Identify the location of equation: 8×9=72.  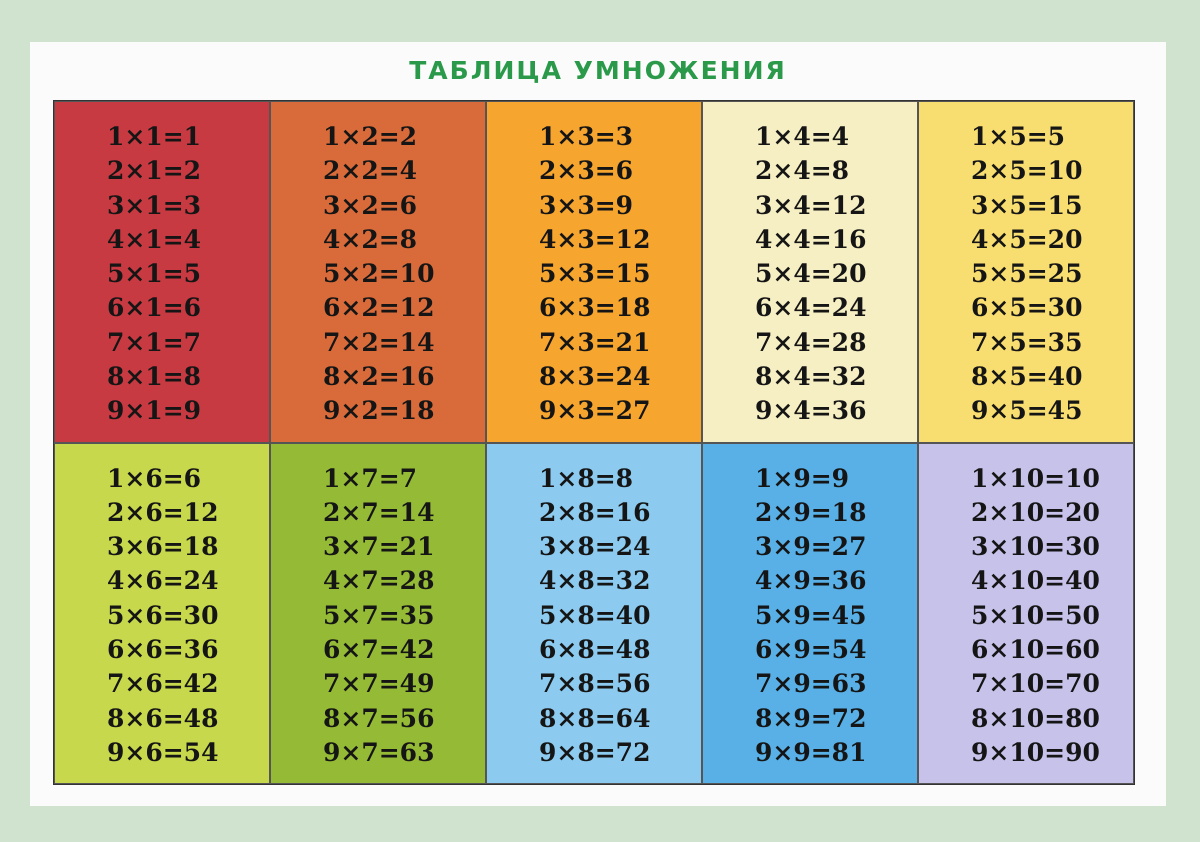
(811, 718).